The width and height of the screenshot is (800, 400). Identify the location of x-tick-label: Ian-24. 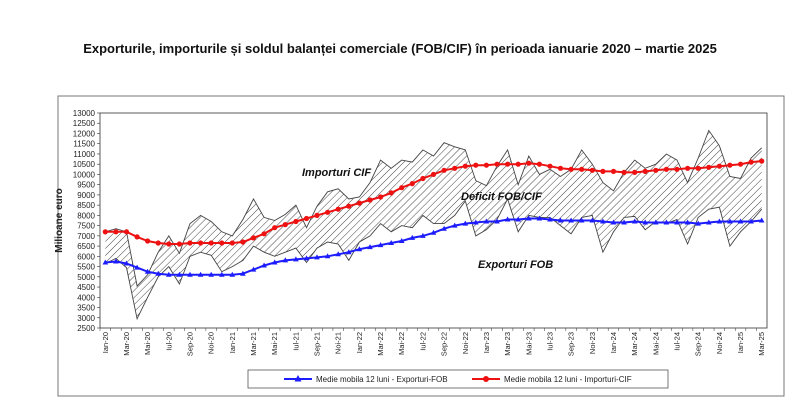
(613, 342).